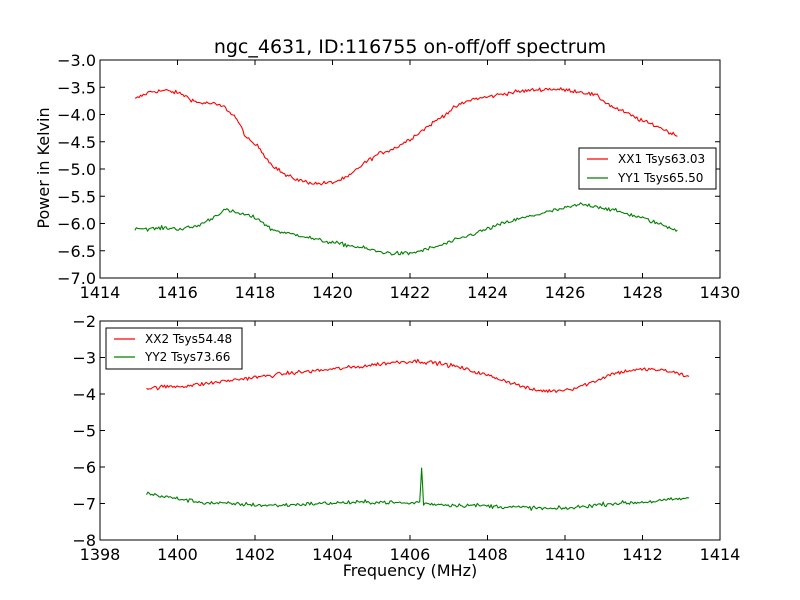  What do you see at coordinates (406, 136) in the screenshot?
I see `top-series-line-xx1` at bounding box center [406, 136].